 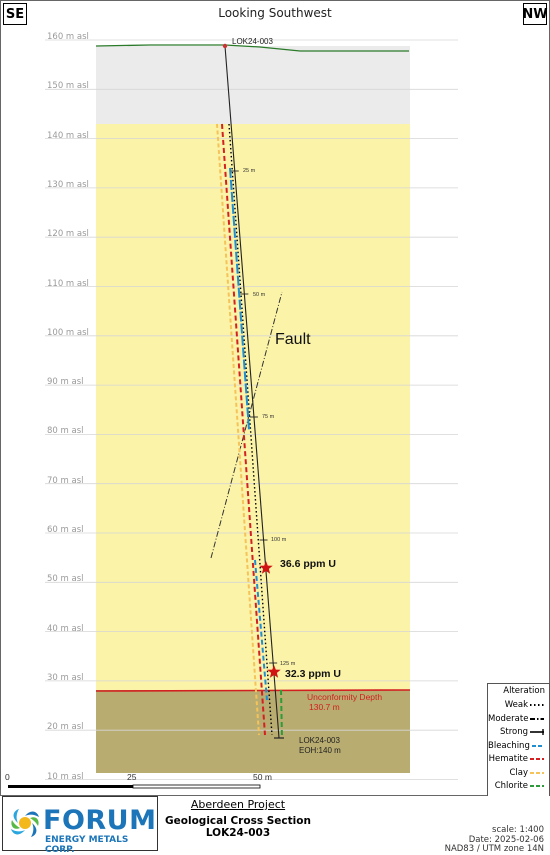 I want to click on depth-label-50: 50 m, so click(x=259, y=295).